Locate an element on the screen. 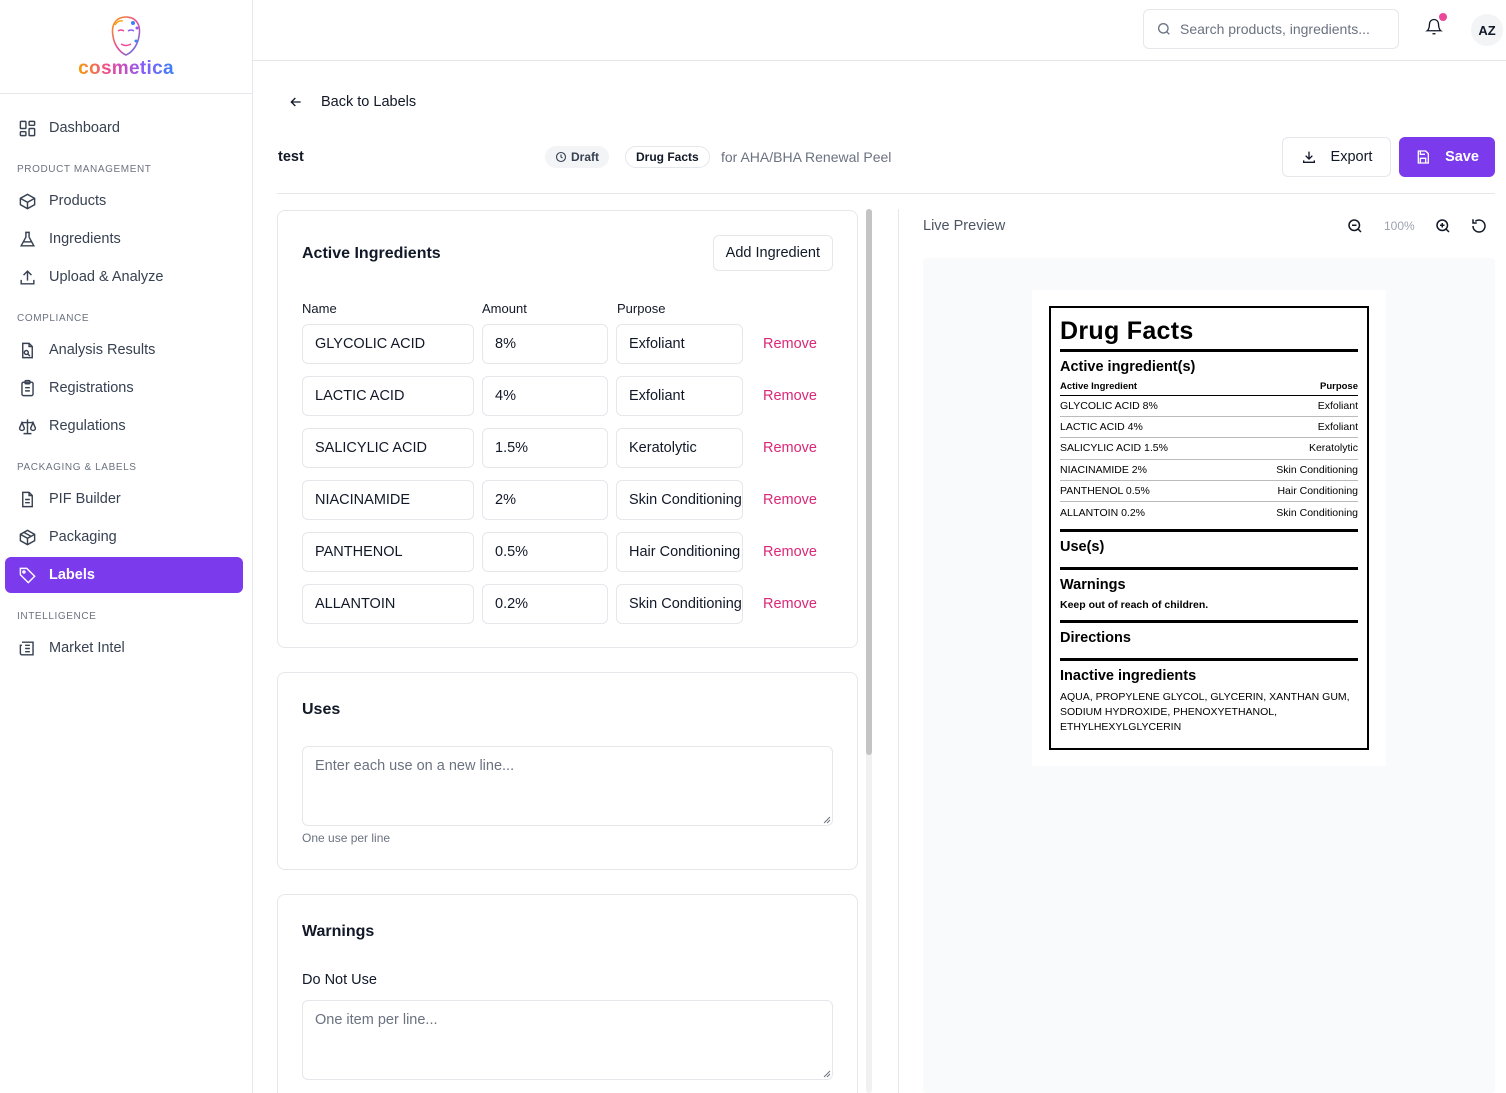 Image resolution: width=1506 pixels, height=1093 pixels. directions-section: Directions is located at coordinates (1209, 633).